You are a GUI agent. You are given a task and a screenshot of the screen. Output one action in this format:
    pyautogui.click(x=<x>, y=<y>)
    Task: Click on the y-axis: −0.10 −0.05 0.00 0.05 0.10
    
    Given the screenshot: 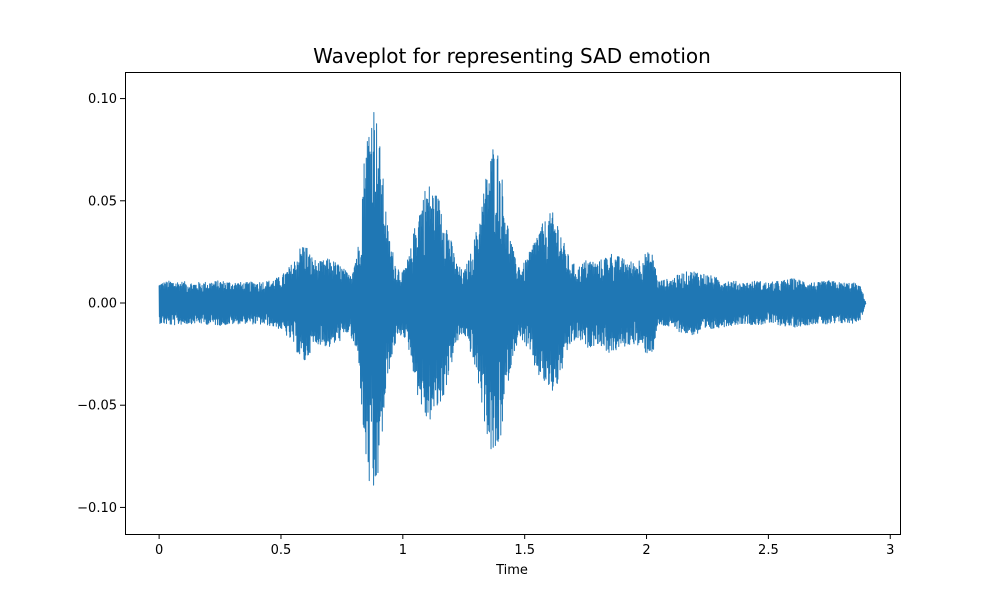 What is the action you would take?
    pyautogui.click(x=101, y=304)
    